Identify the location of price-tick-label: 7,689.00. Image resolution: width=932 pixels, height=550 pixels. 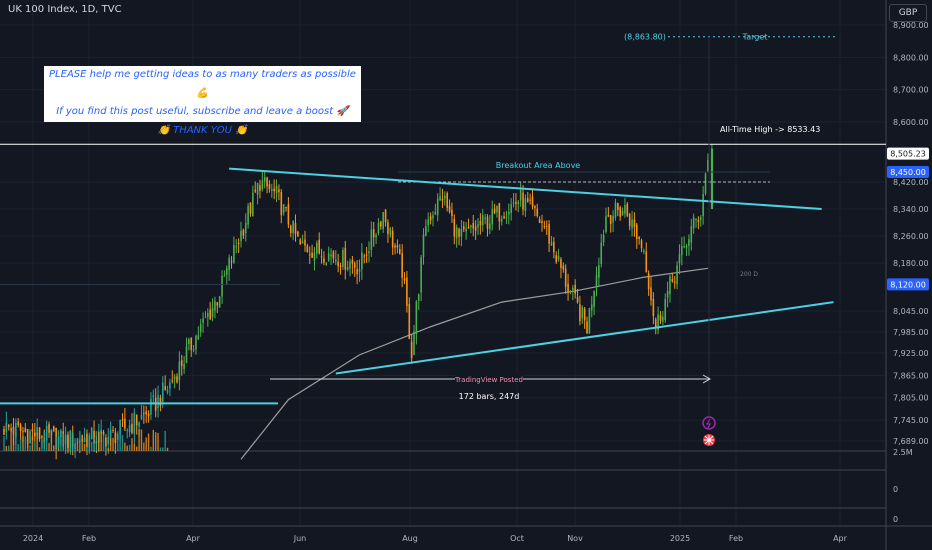
(911, 441).